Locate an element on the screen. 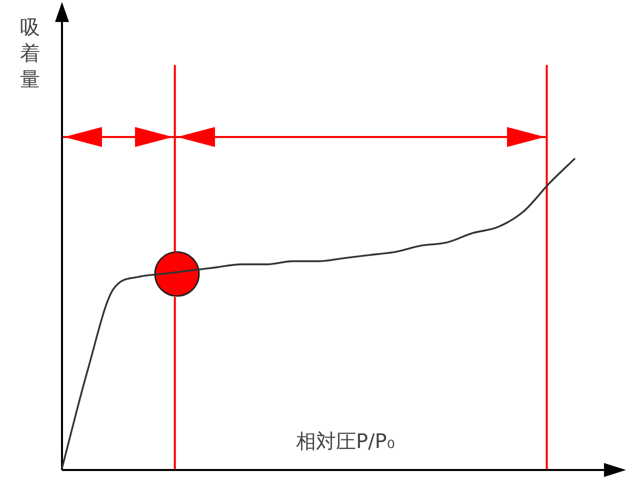 Image resolution: width=631 pixels, height=480 pixels. y-axis-title: 吸着量 is located at coordinates (30, 53).